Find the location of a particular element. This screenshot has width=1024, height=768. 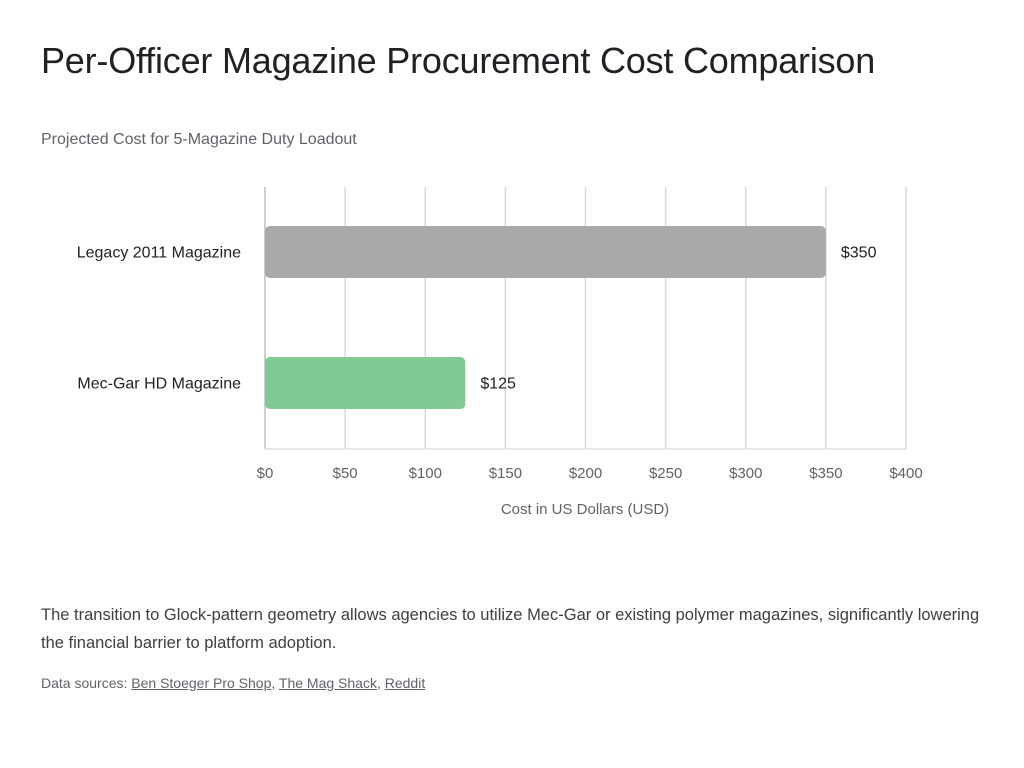

x-axis-title: Cost in US Dollars (USD) is located at coordinates (585, 509).